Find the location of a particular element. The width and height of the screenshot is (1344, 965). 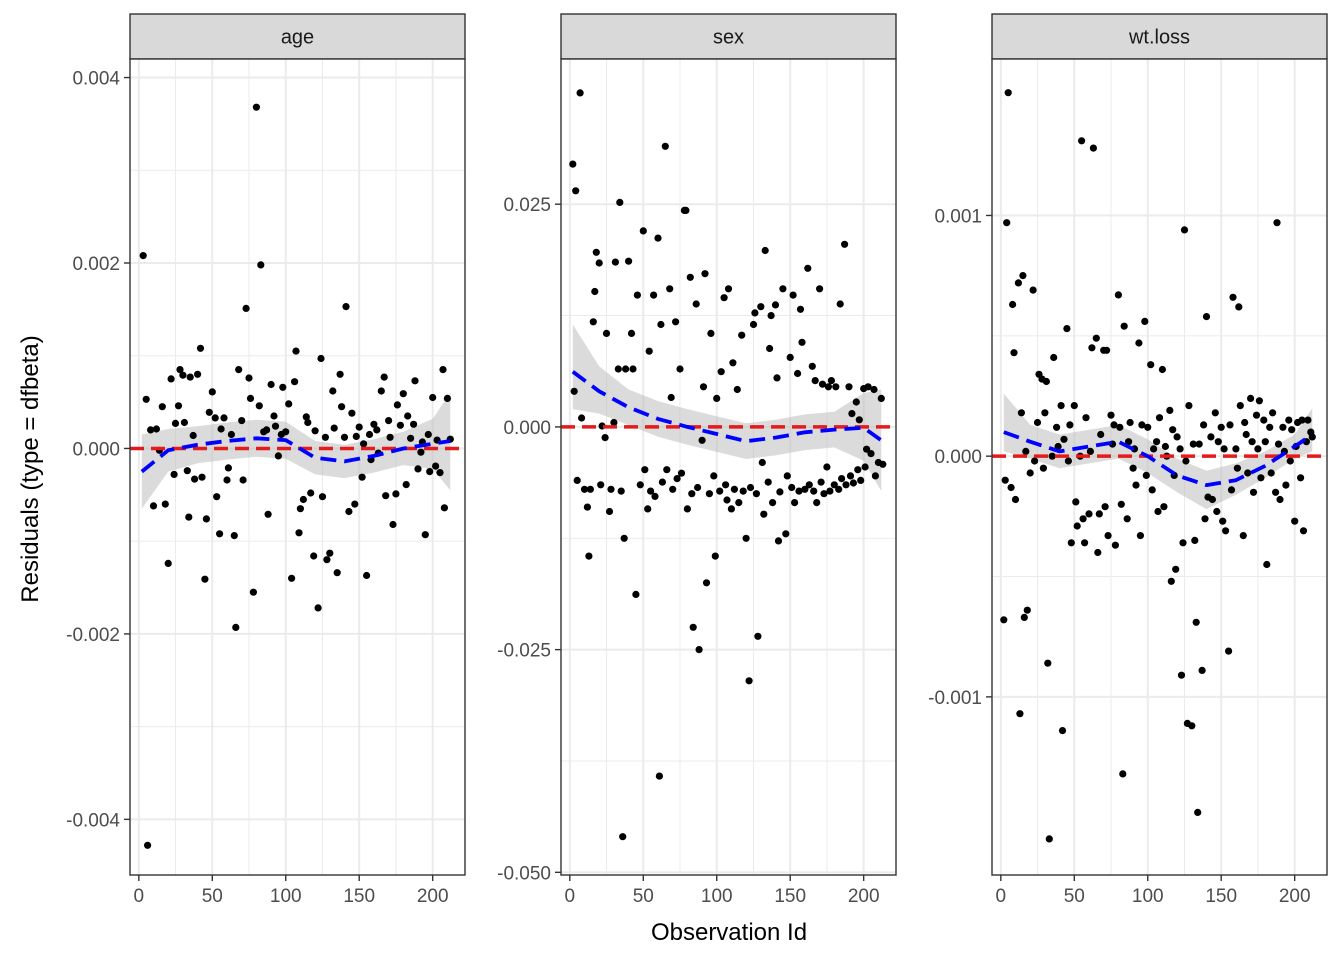

y-tick-label: 0.000 is located at coordinates (527, 428).